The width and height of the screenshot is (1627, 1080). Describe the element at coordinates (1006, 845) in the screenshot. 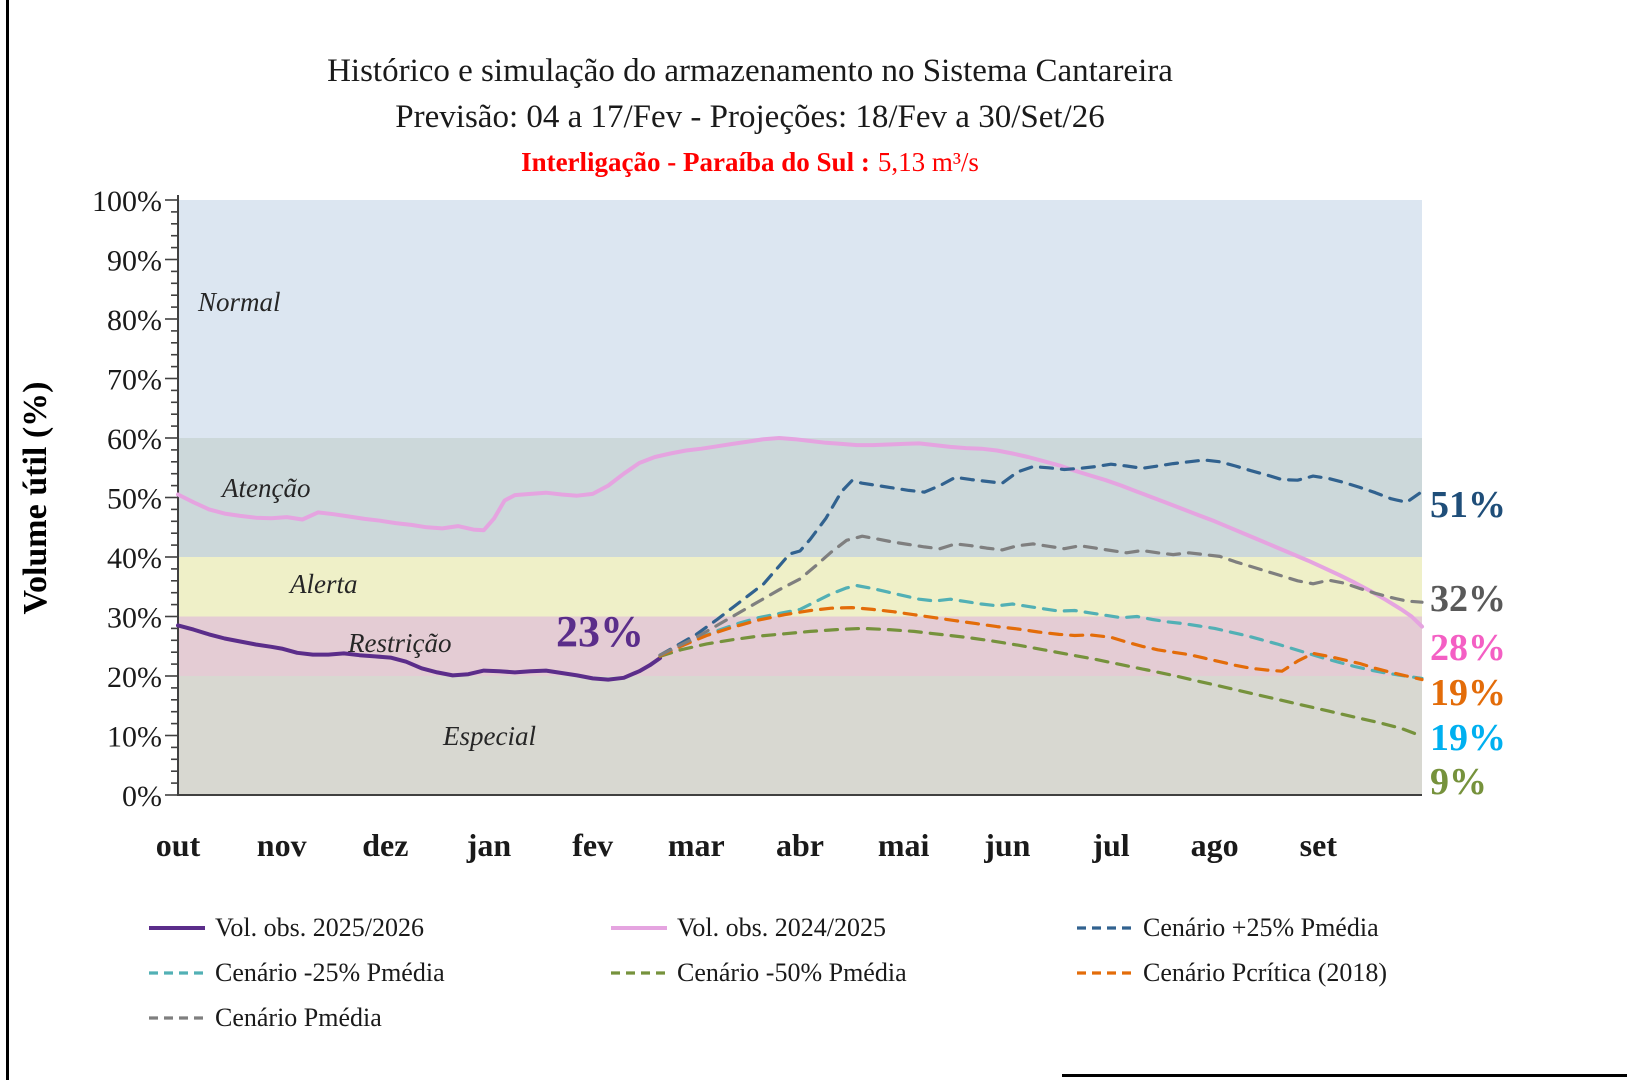

I see `x-tick-label: jun` at that location.